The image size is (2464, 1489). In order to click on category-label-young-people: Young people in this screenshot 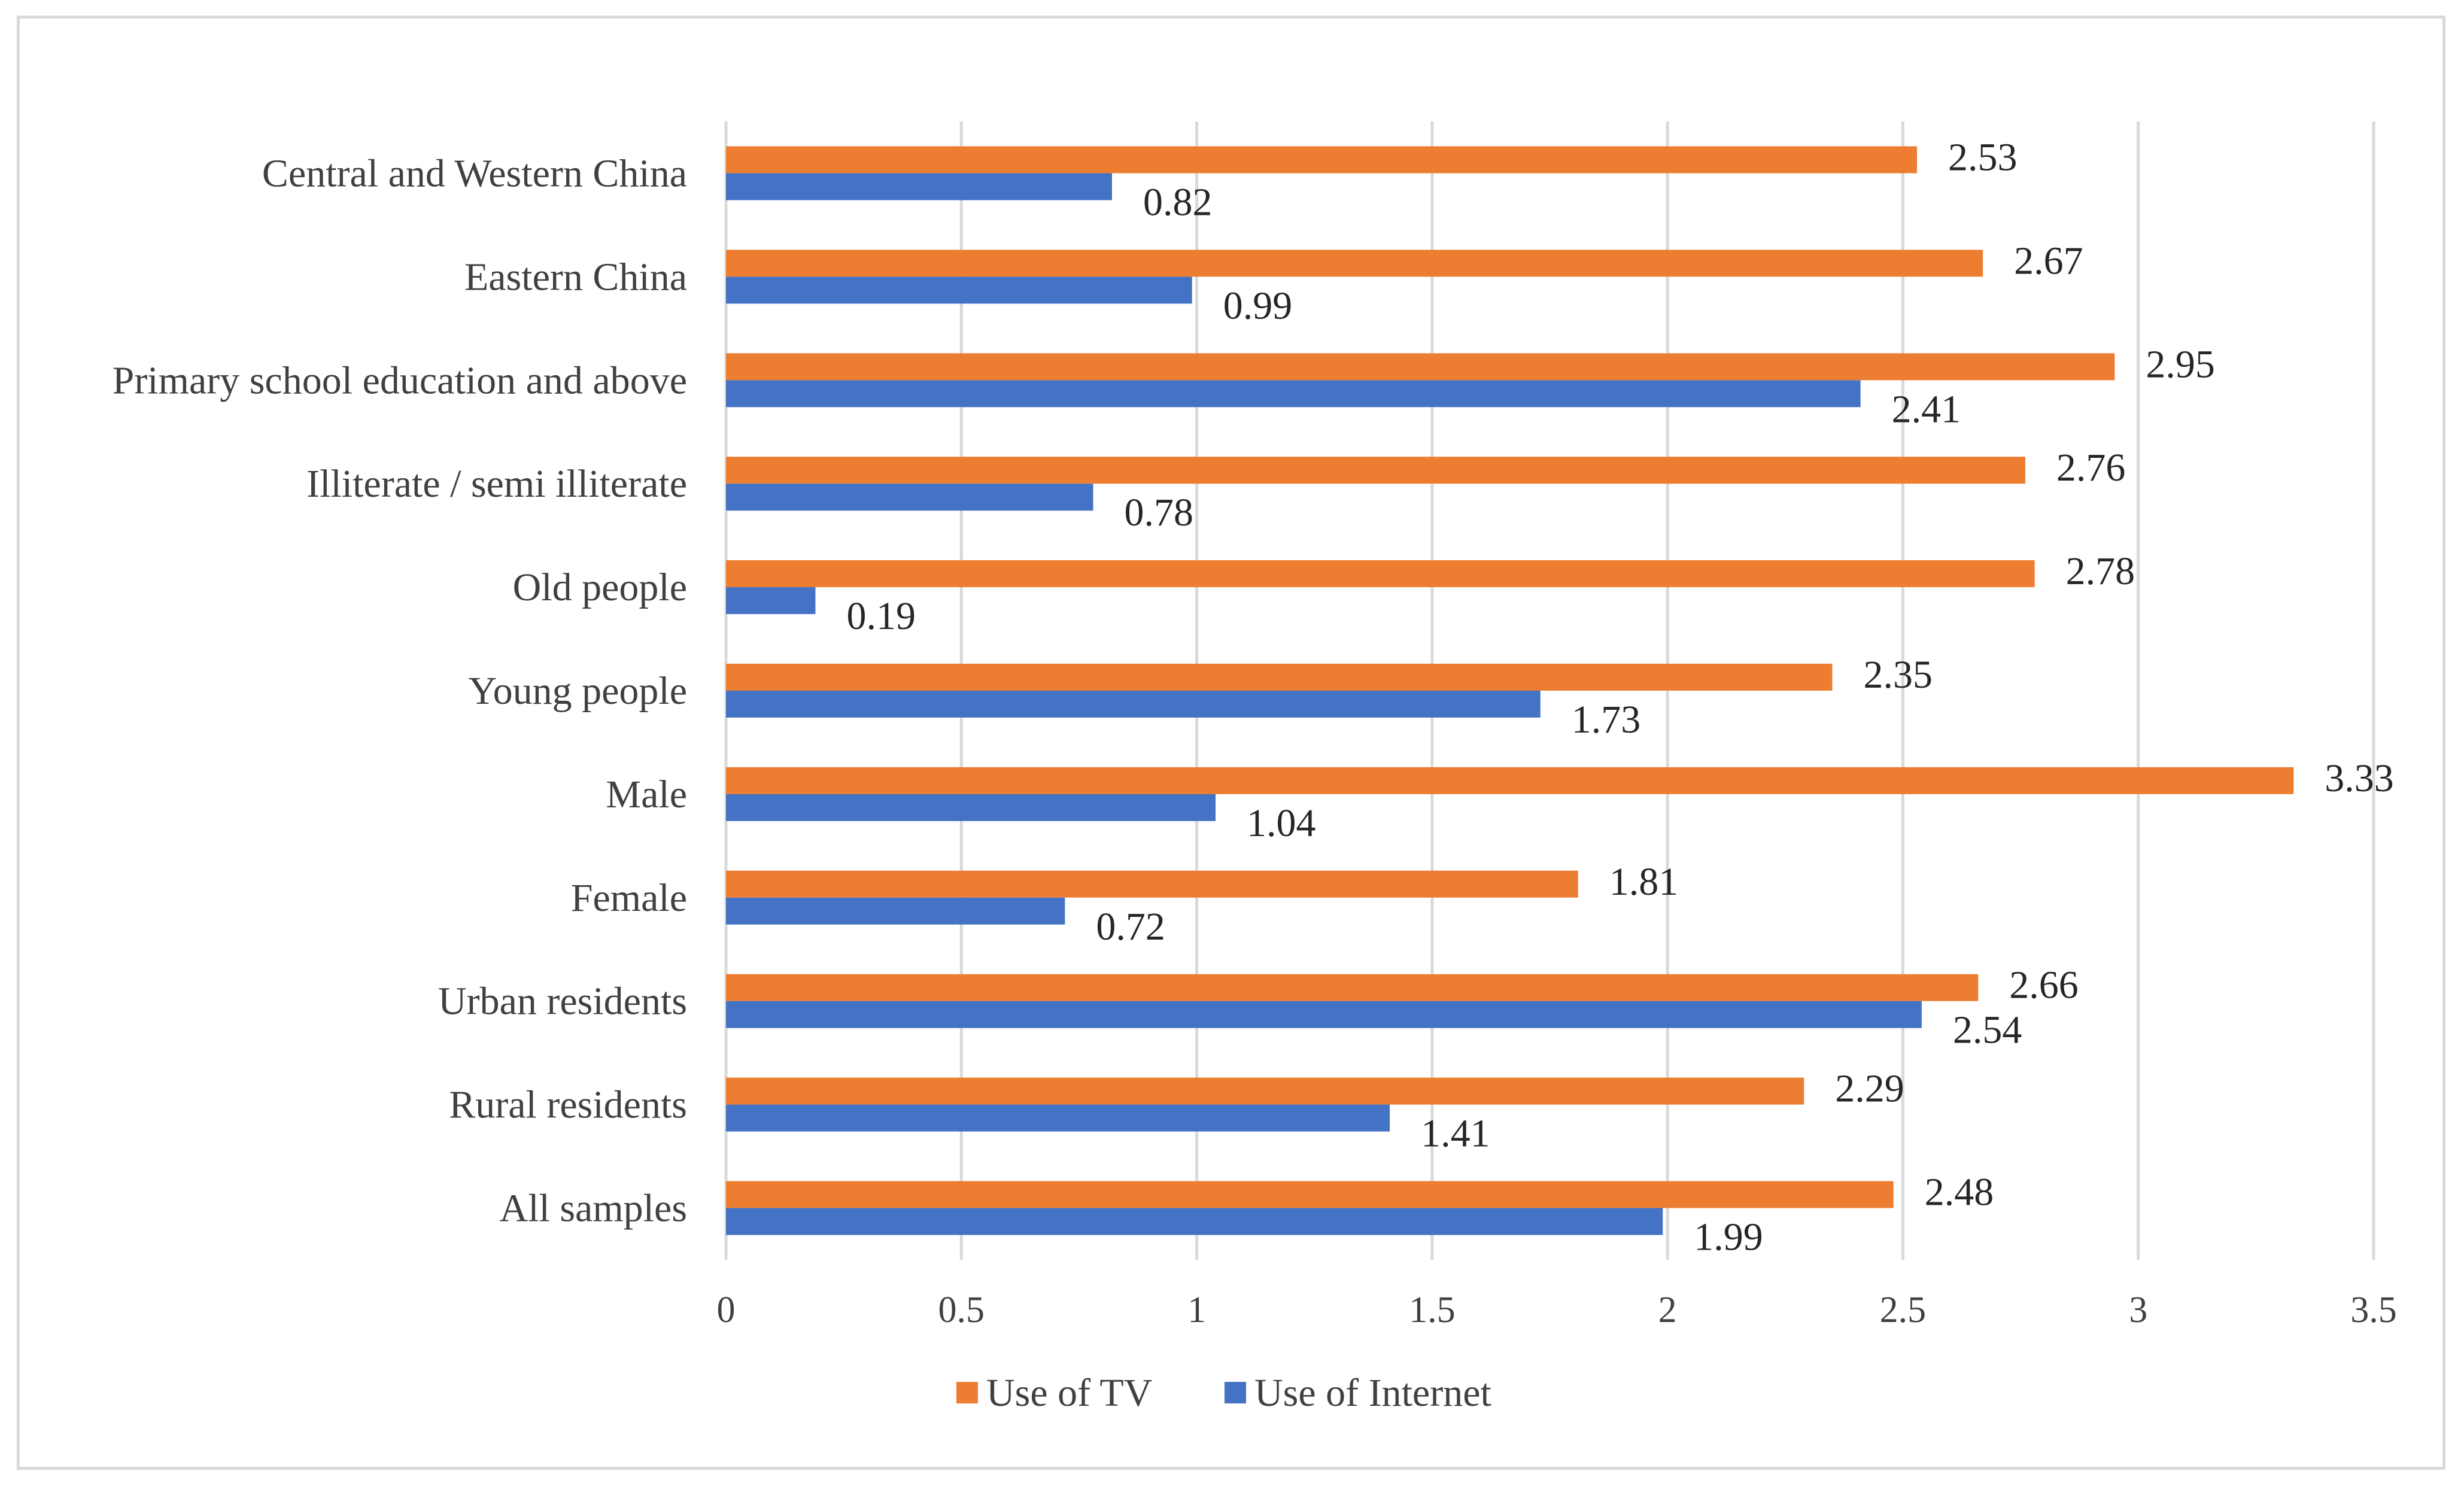, I will do `click(578, 691)`.